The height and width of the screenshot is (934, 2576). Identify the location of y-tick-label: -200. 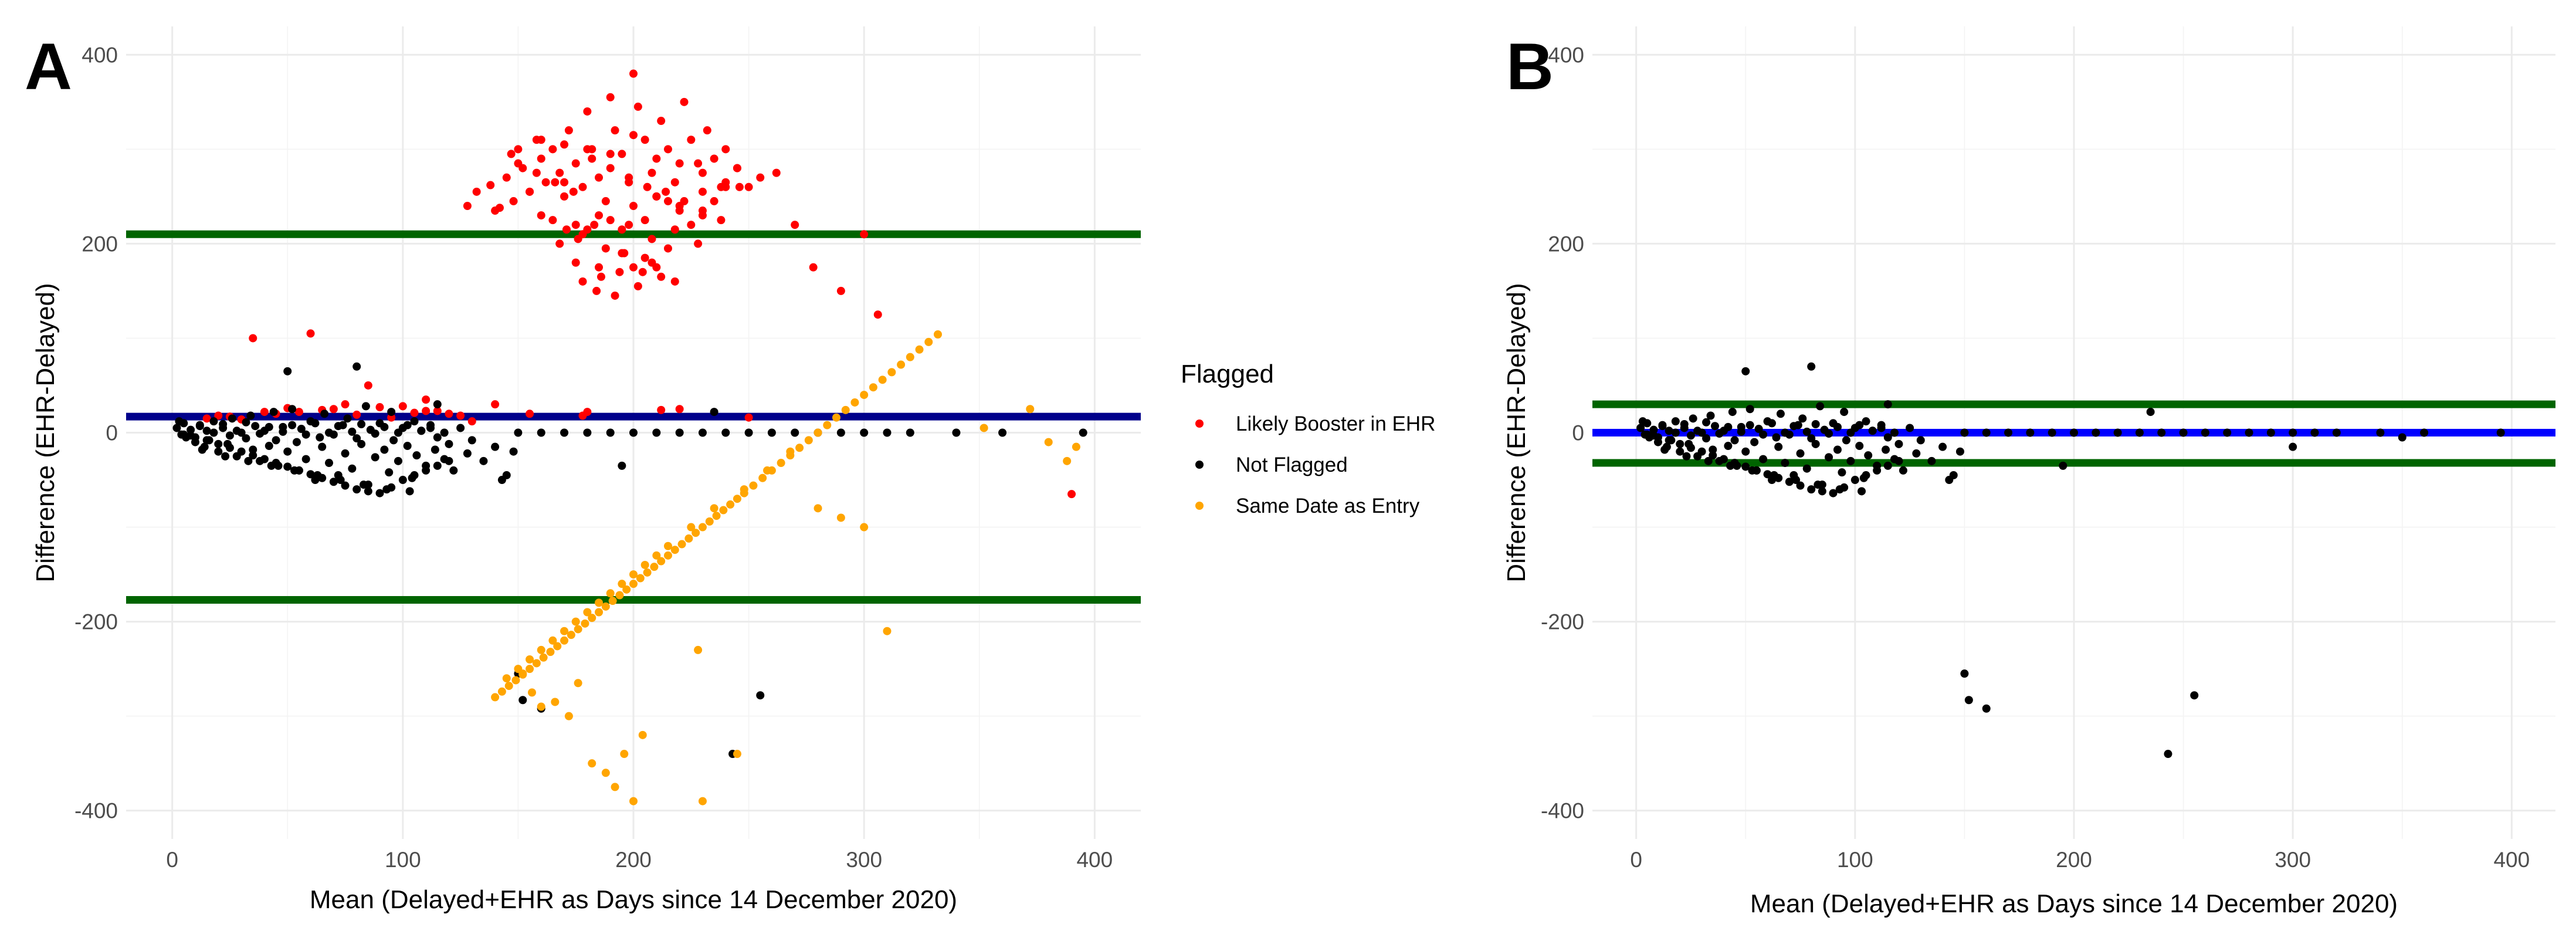
(1563, 622).